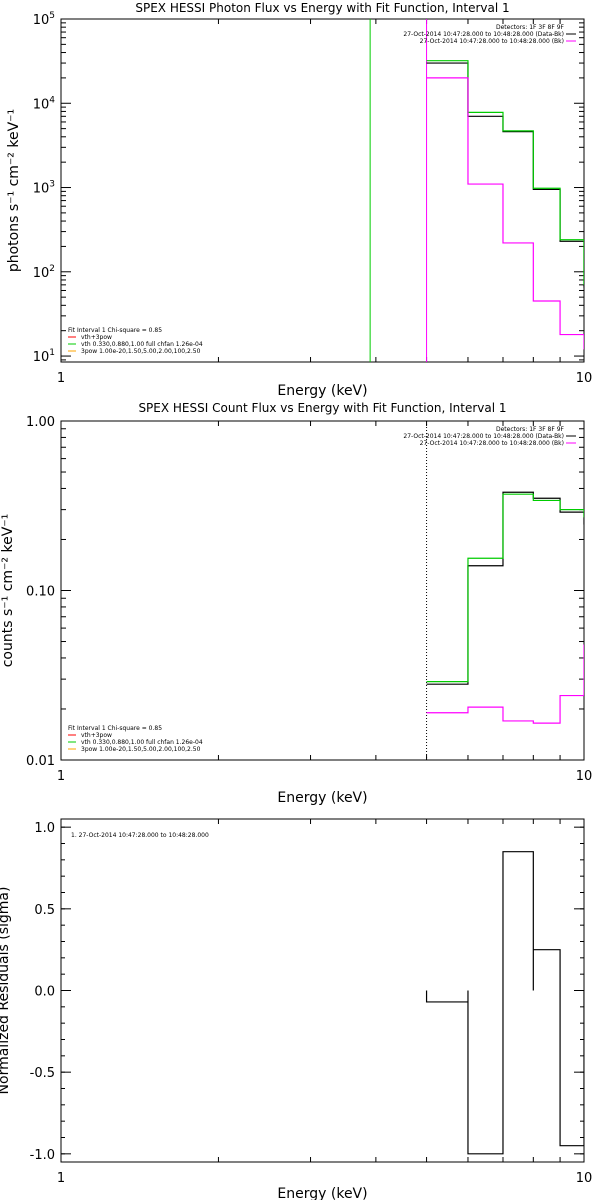 This screenshot has width=600, height=1204. What do you see at coordinates (52, 353) in the screenshot?
I see `y-tick-exponent: 1` at bounding box center [52, 353].